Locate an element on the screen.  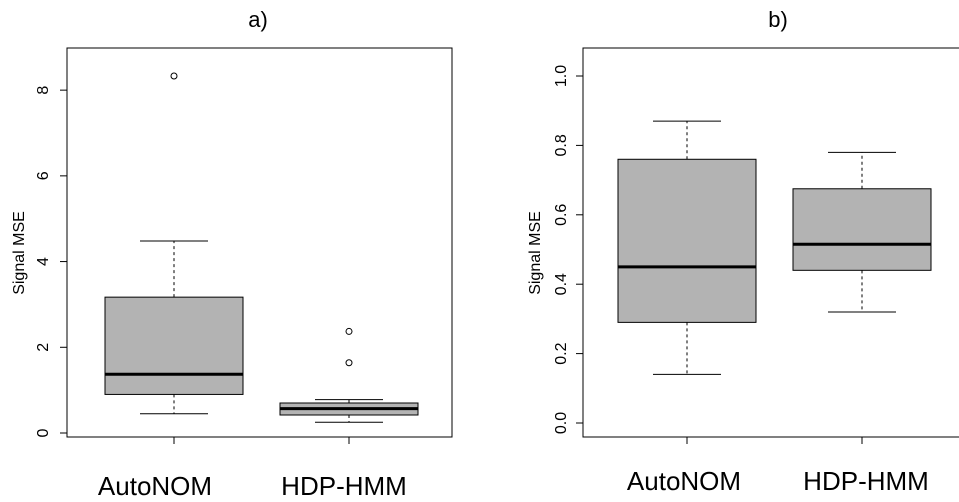
panel-a-y-axis: 0 2 4 6 8 is located at coordinates (51, 261).